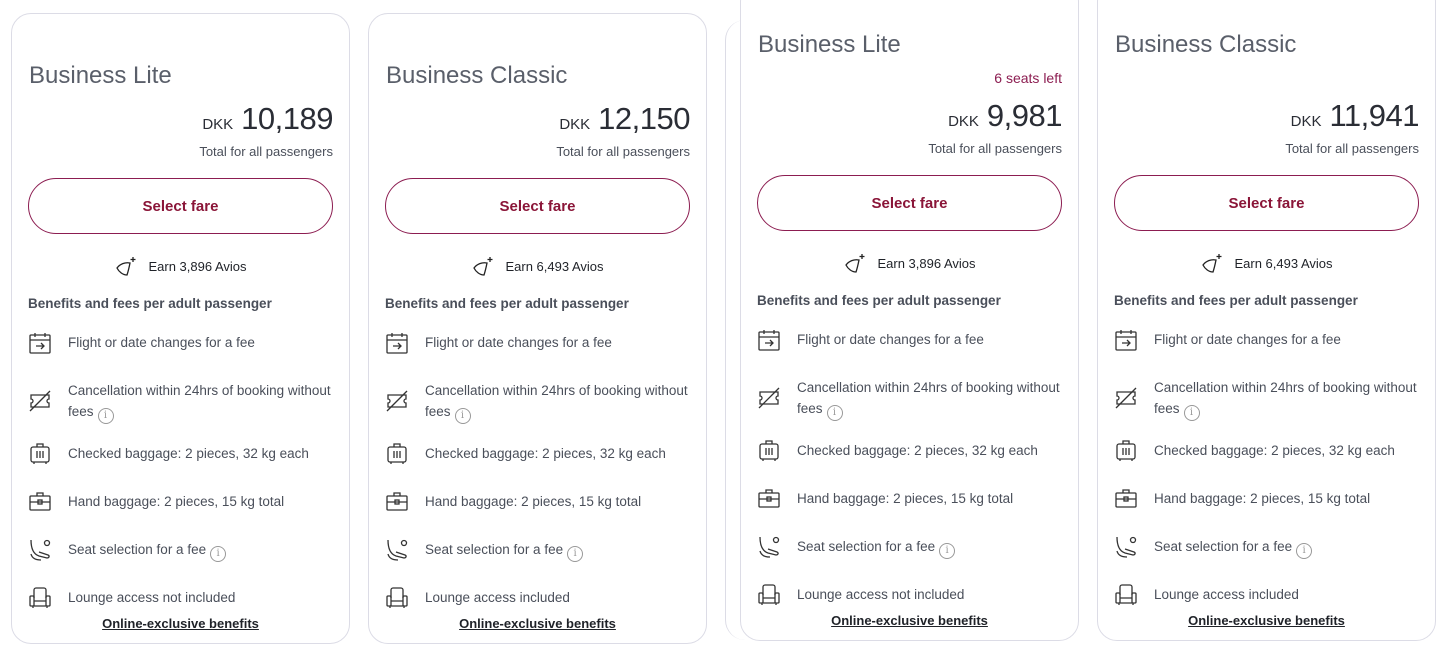 The image size is (1455, 657). Describe the element at coordinates (287, 118) in the screenshot. I see `price-amount: 10,189` at that location.